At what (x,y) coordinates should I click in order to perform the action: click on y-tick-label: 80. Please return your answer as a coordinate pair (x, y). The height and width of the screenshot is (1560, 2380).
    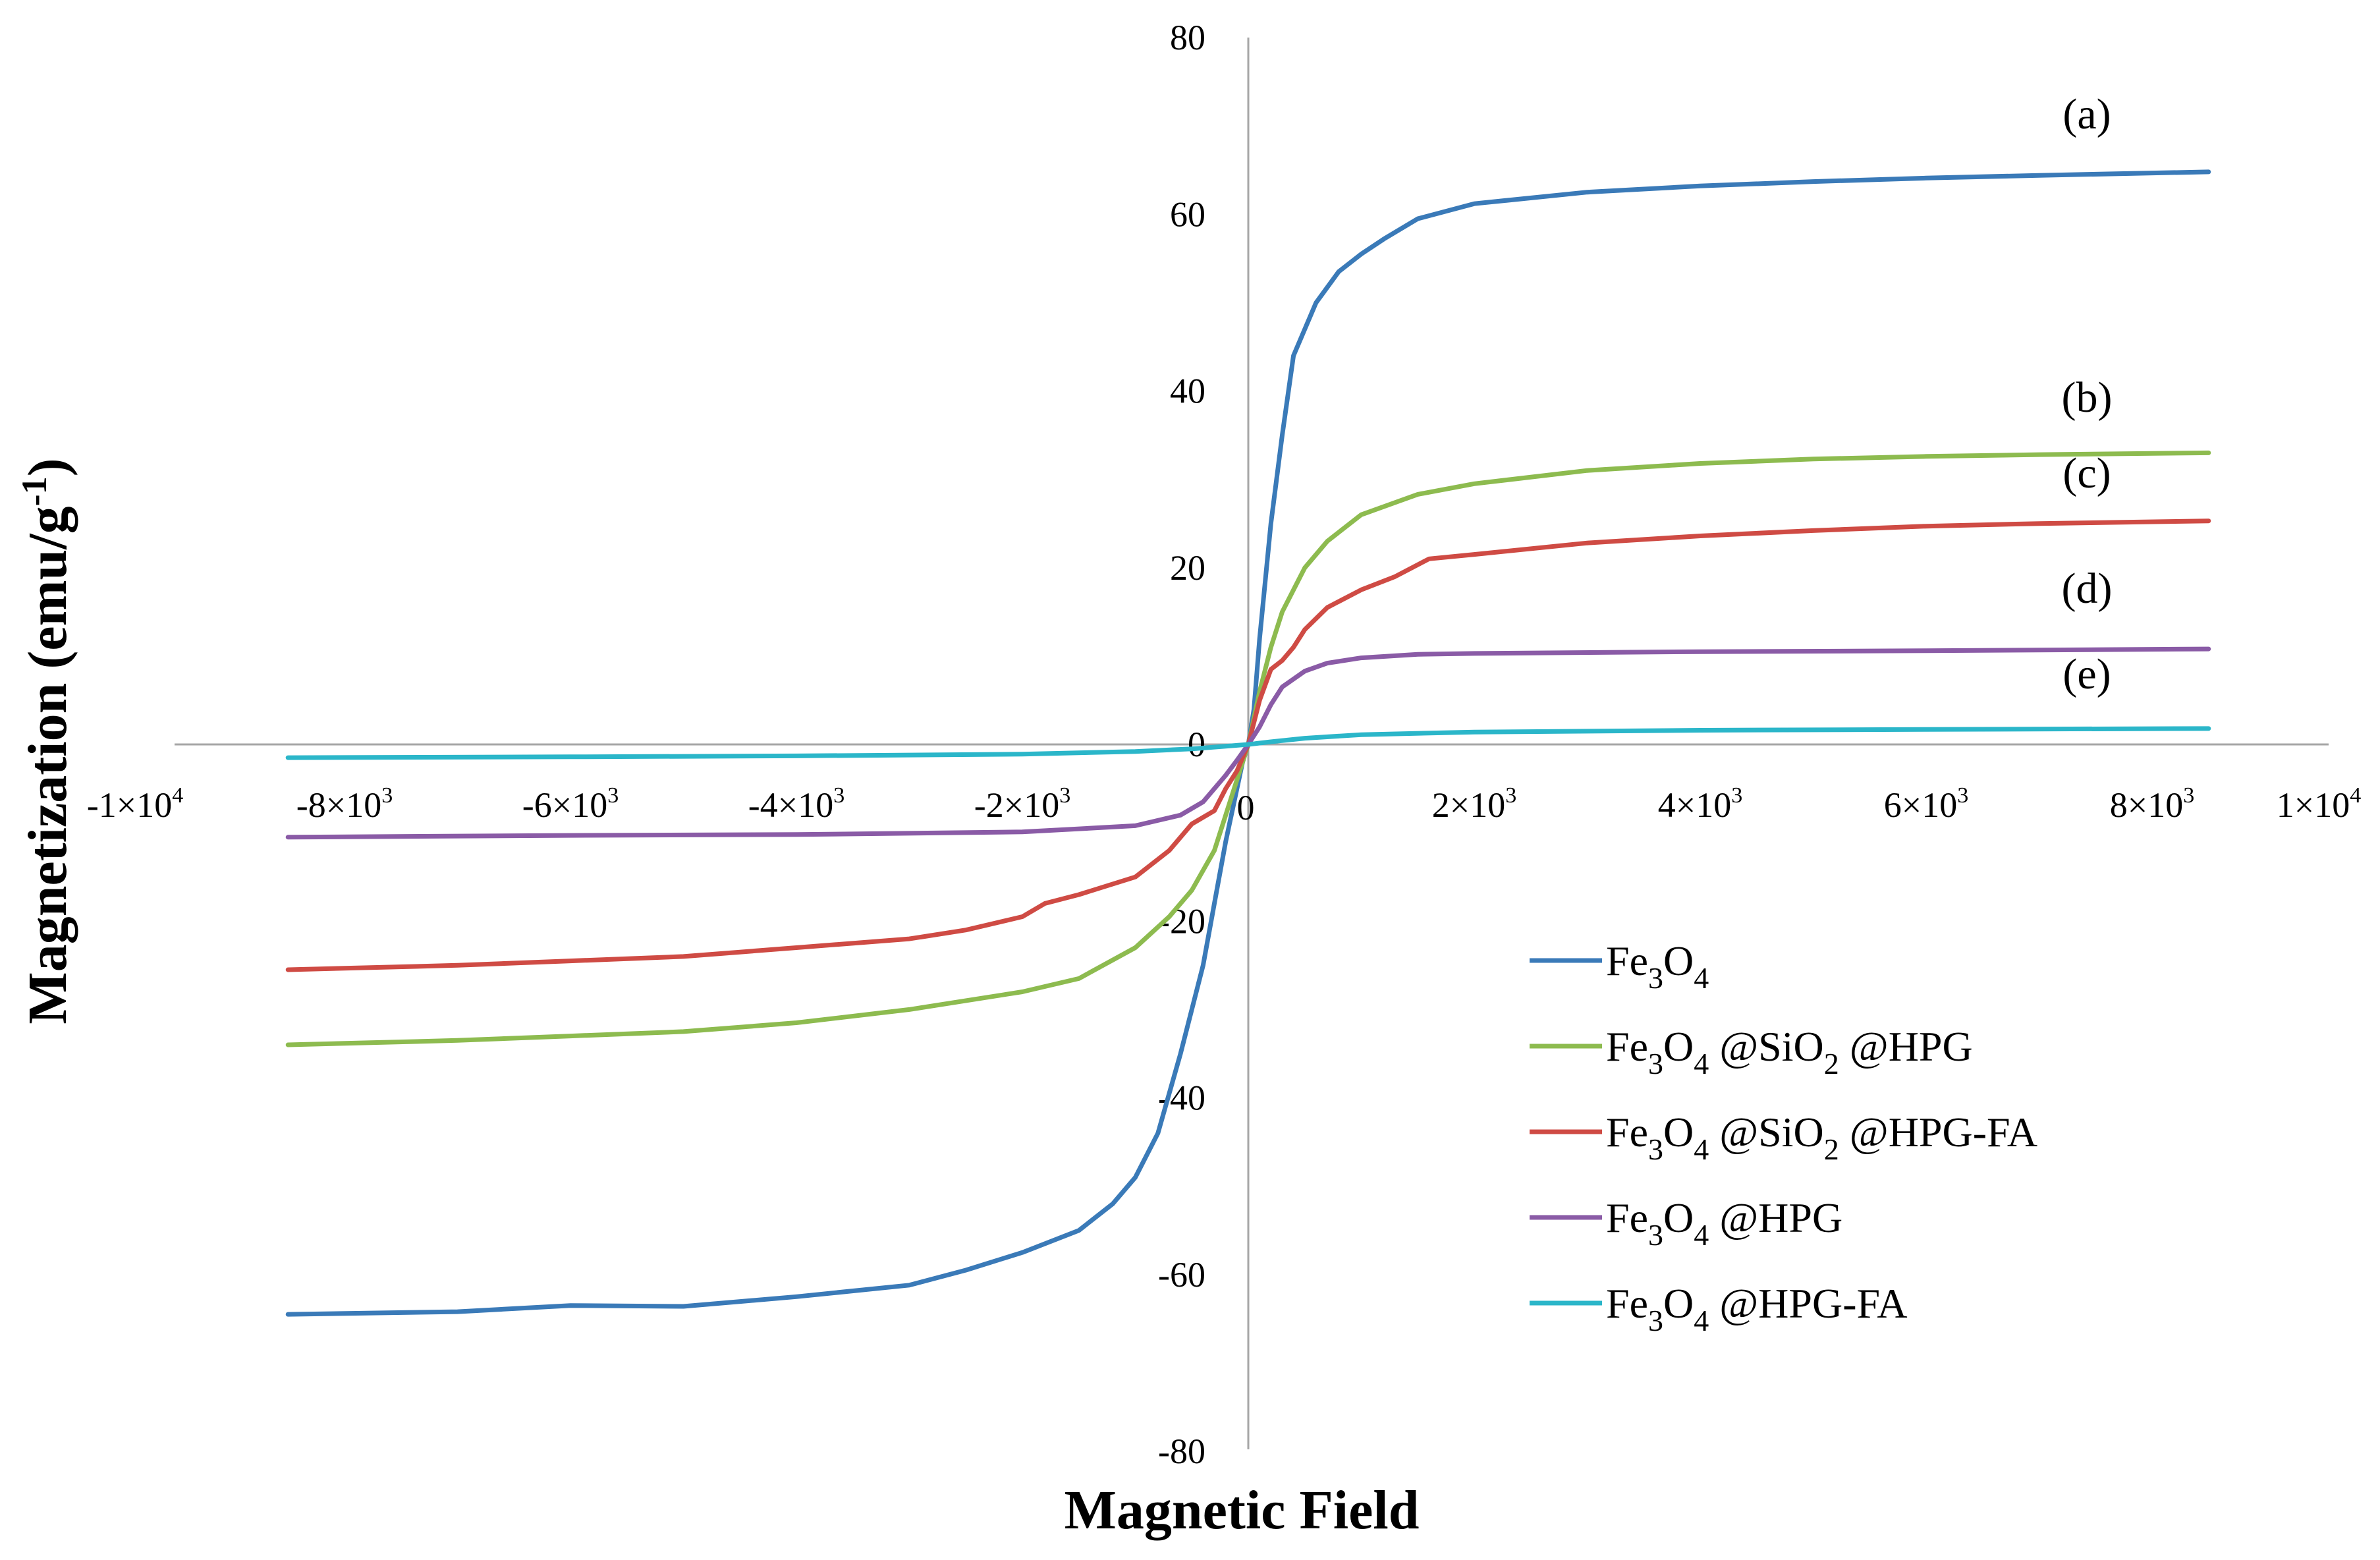
    Looking at the image, I should click on (1187, 37).